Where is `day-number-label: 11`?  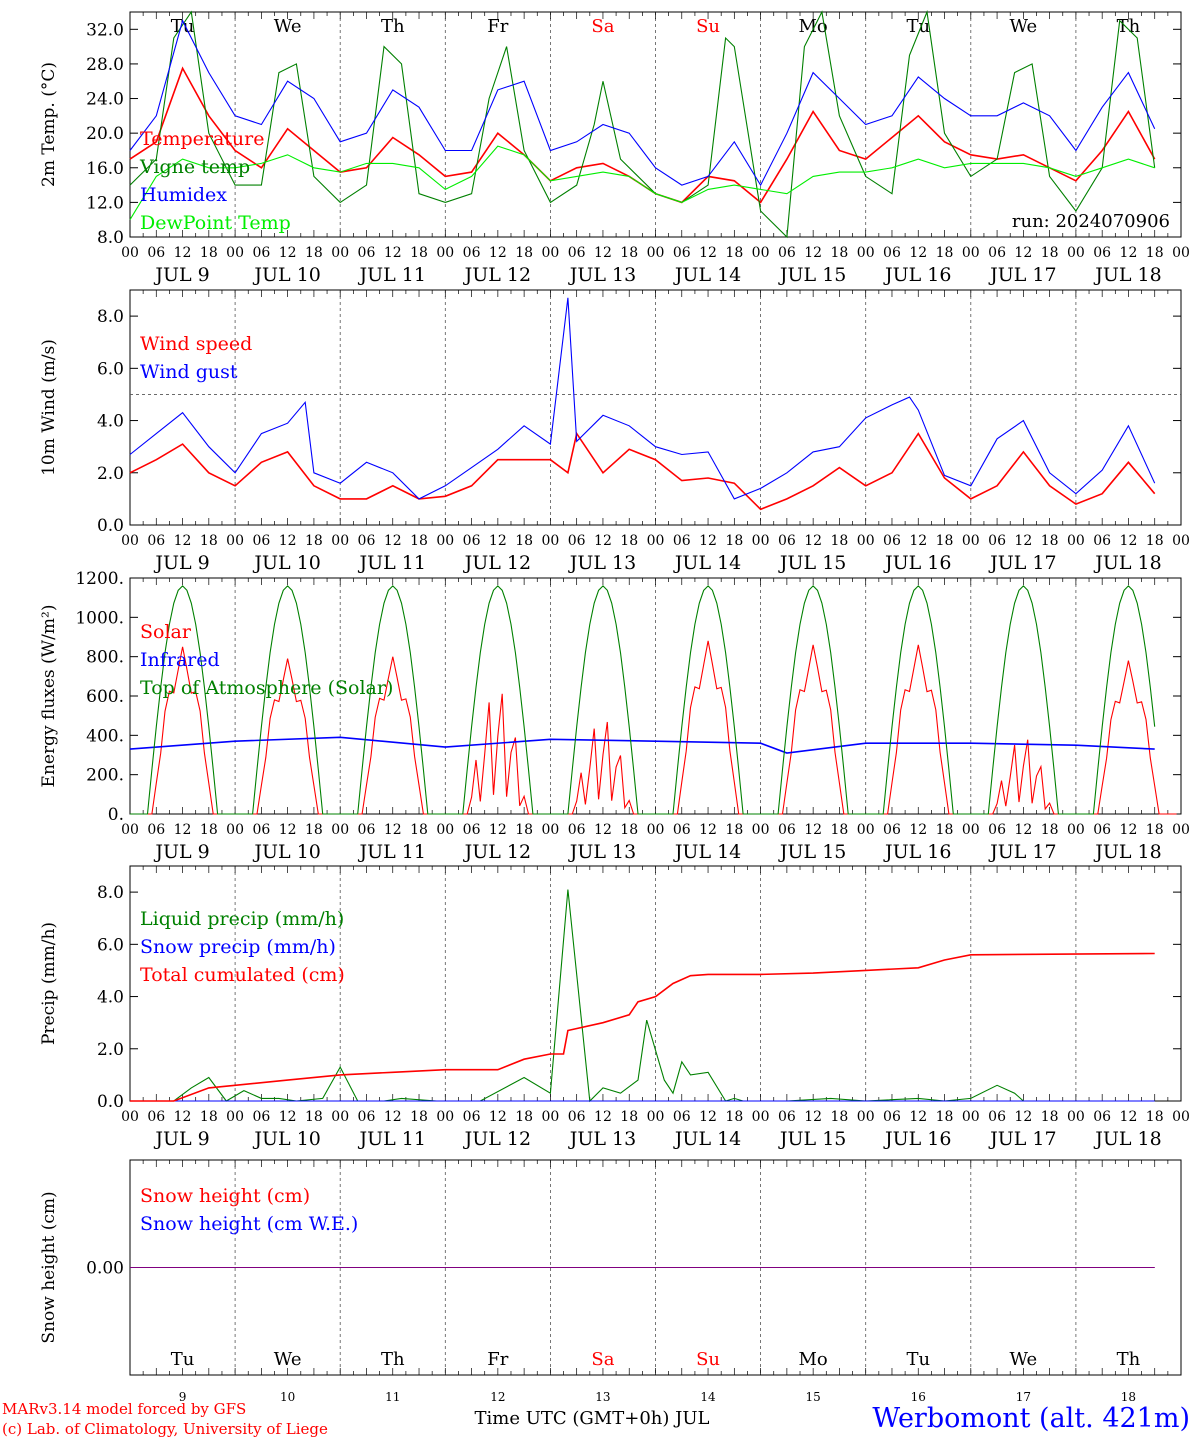
day-number-label: 11 is located at coordinates (392, 1397).